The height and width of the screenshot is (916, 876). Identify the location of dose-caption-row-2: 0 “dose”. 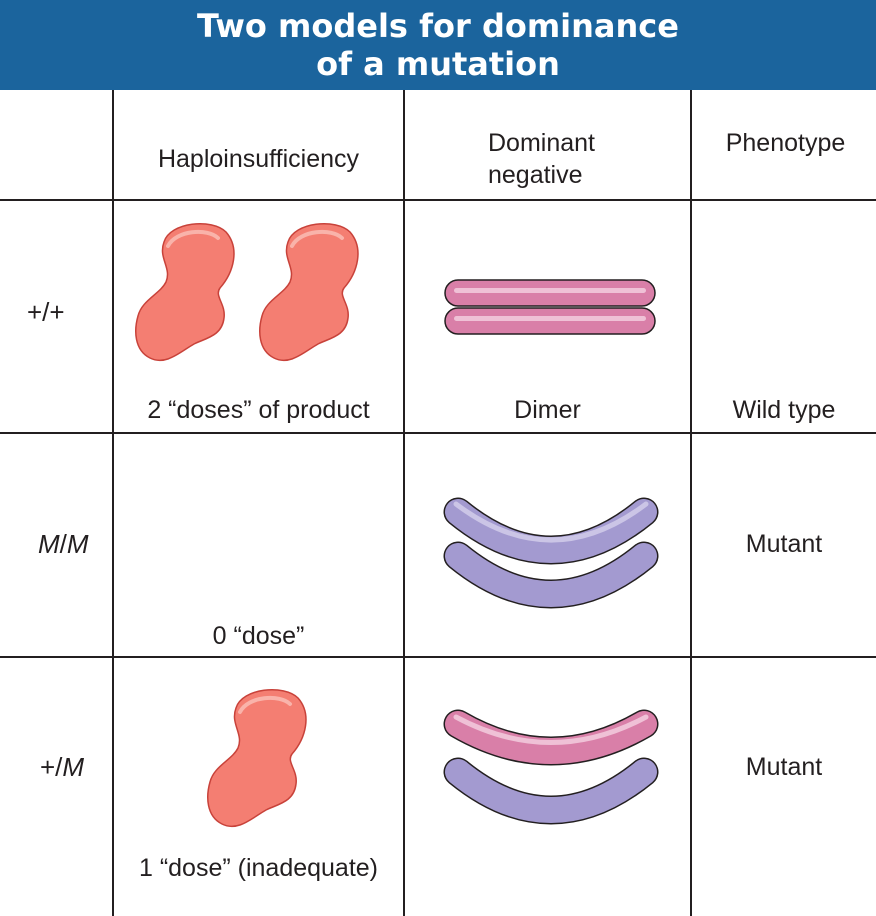
(258, 636).